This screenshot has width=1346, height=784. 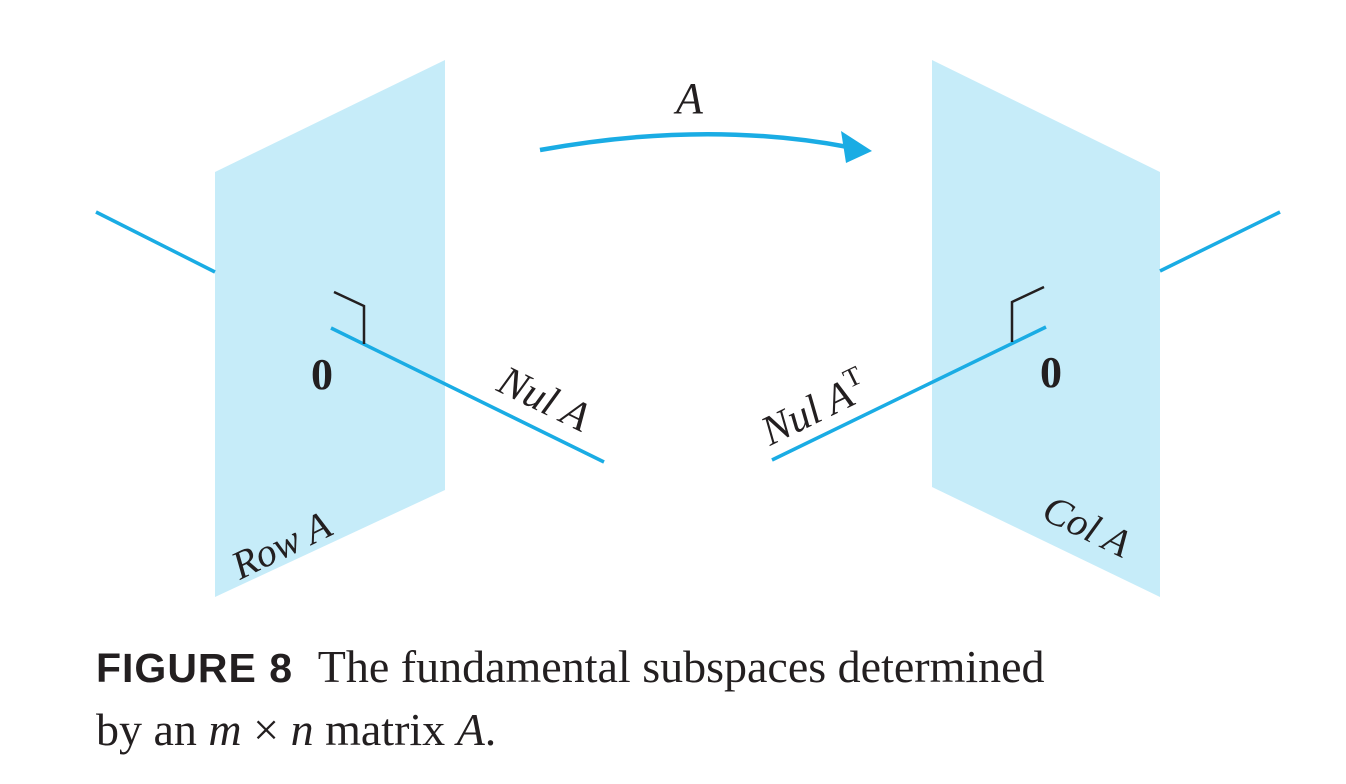 What do you see at coordinates (490, 729) in the screenshot?
I see `caption-period: .` at bounding box center [490, 729].